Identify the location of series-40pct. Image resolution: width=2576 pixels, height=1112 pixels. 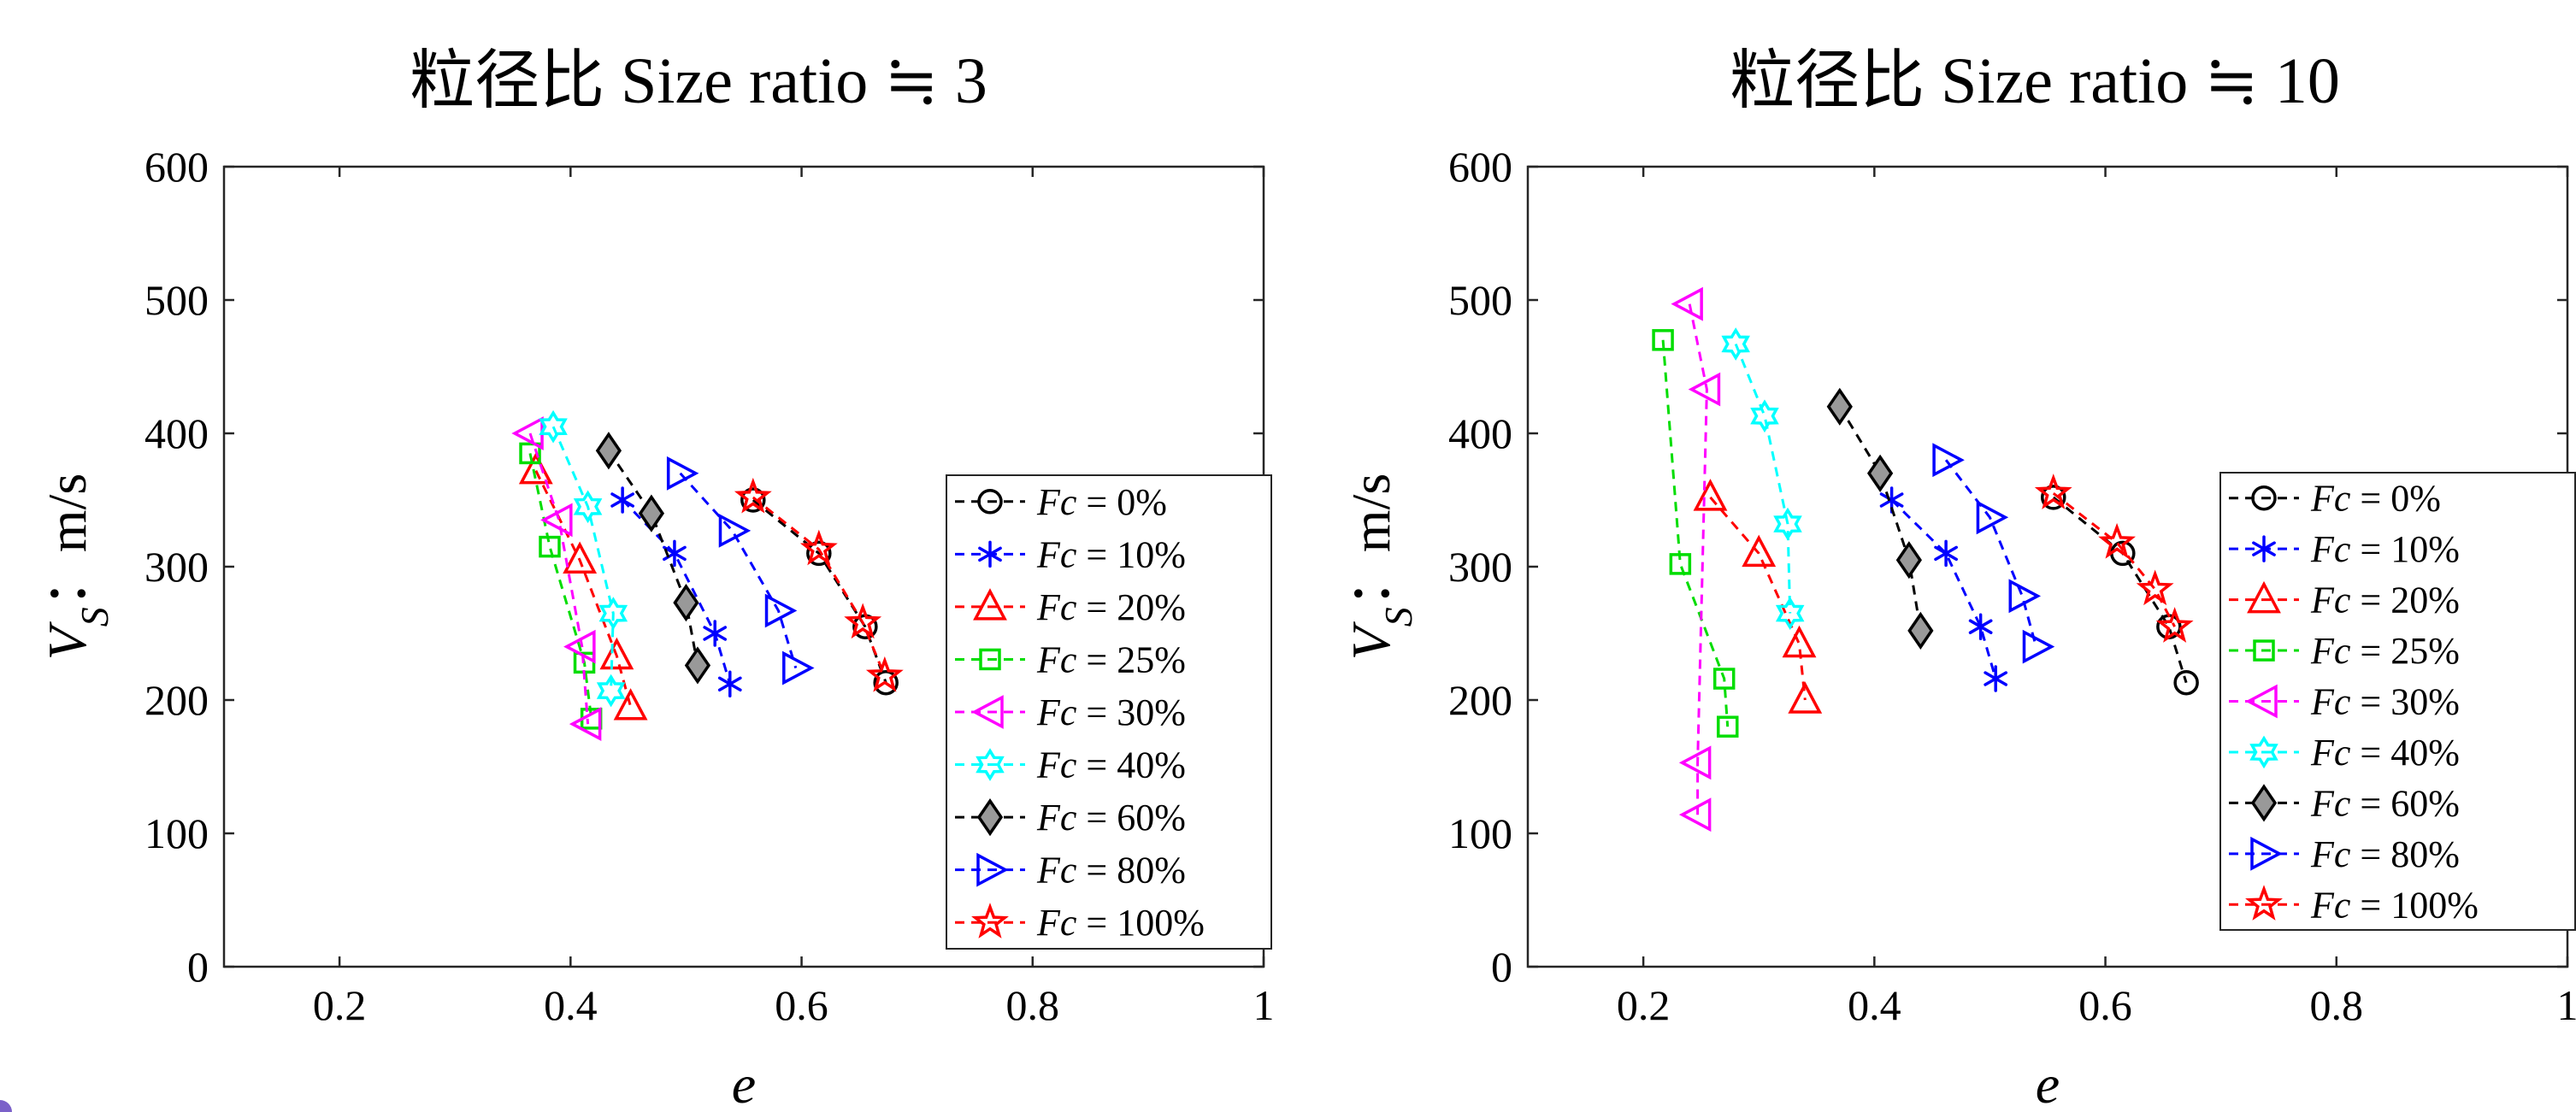
(1763, 478).